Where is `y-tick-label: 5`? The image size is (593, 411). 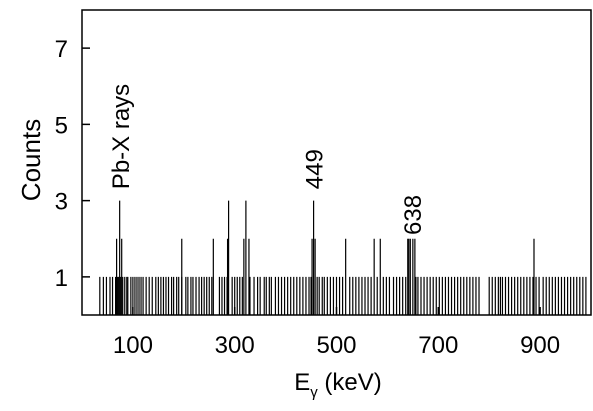
y-tick-label: 5 is located at coordinates (61, 125).